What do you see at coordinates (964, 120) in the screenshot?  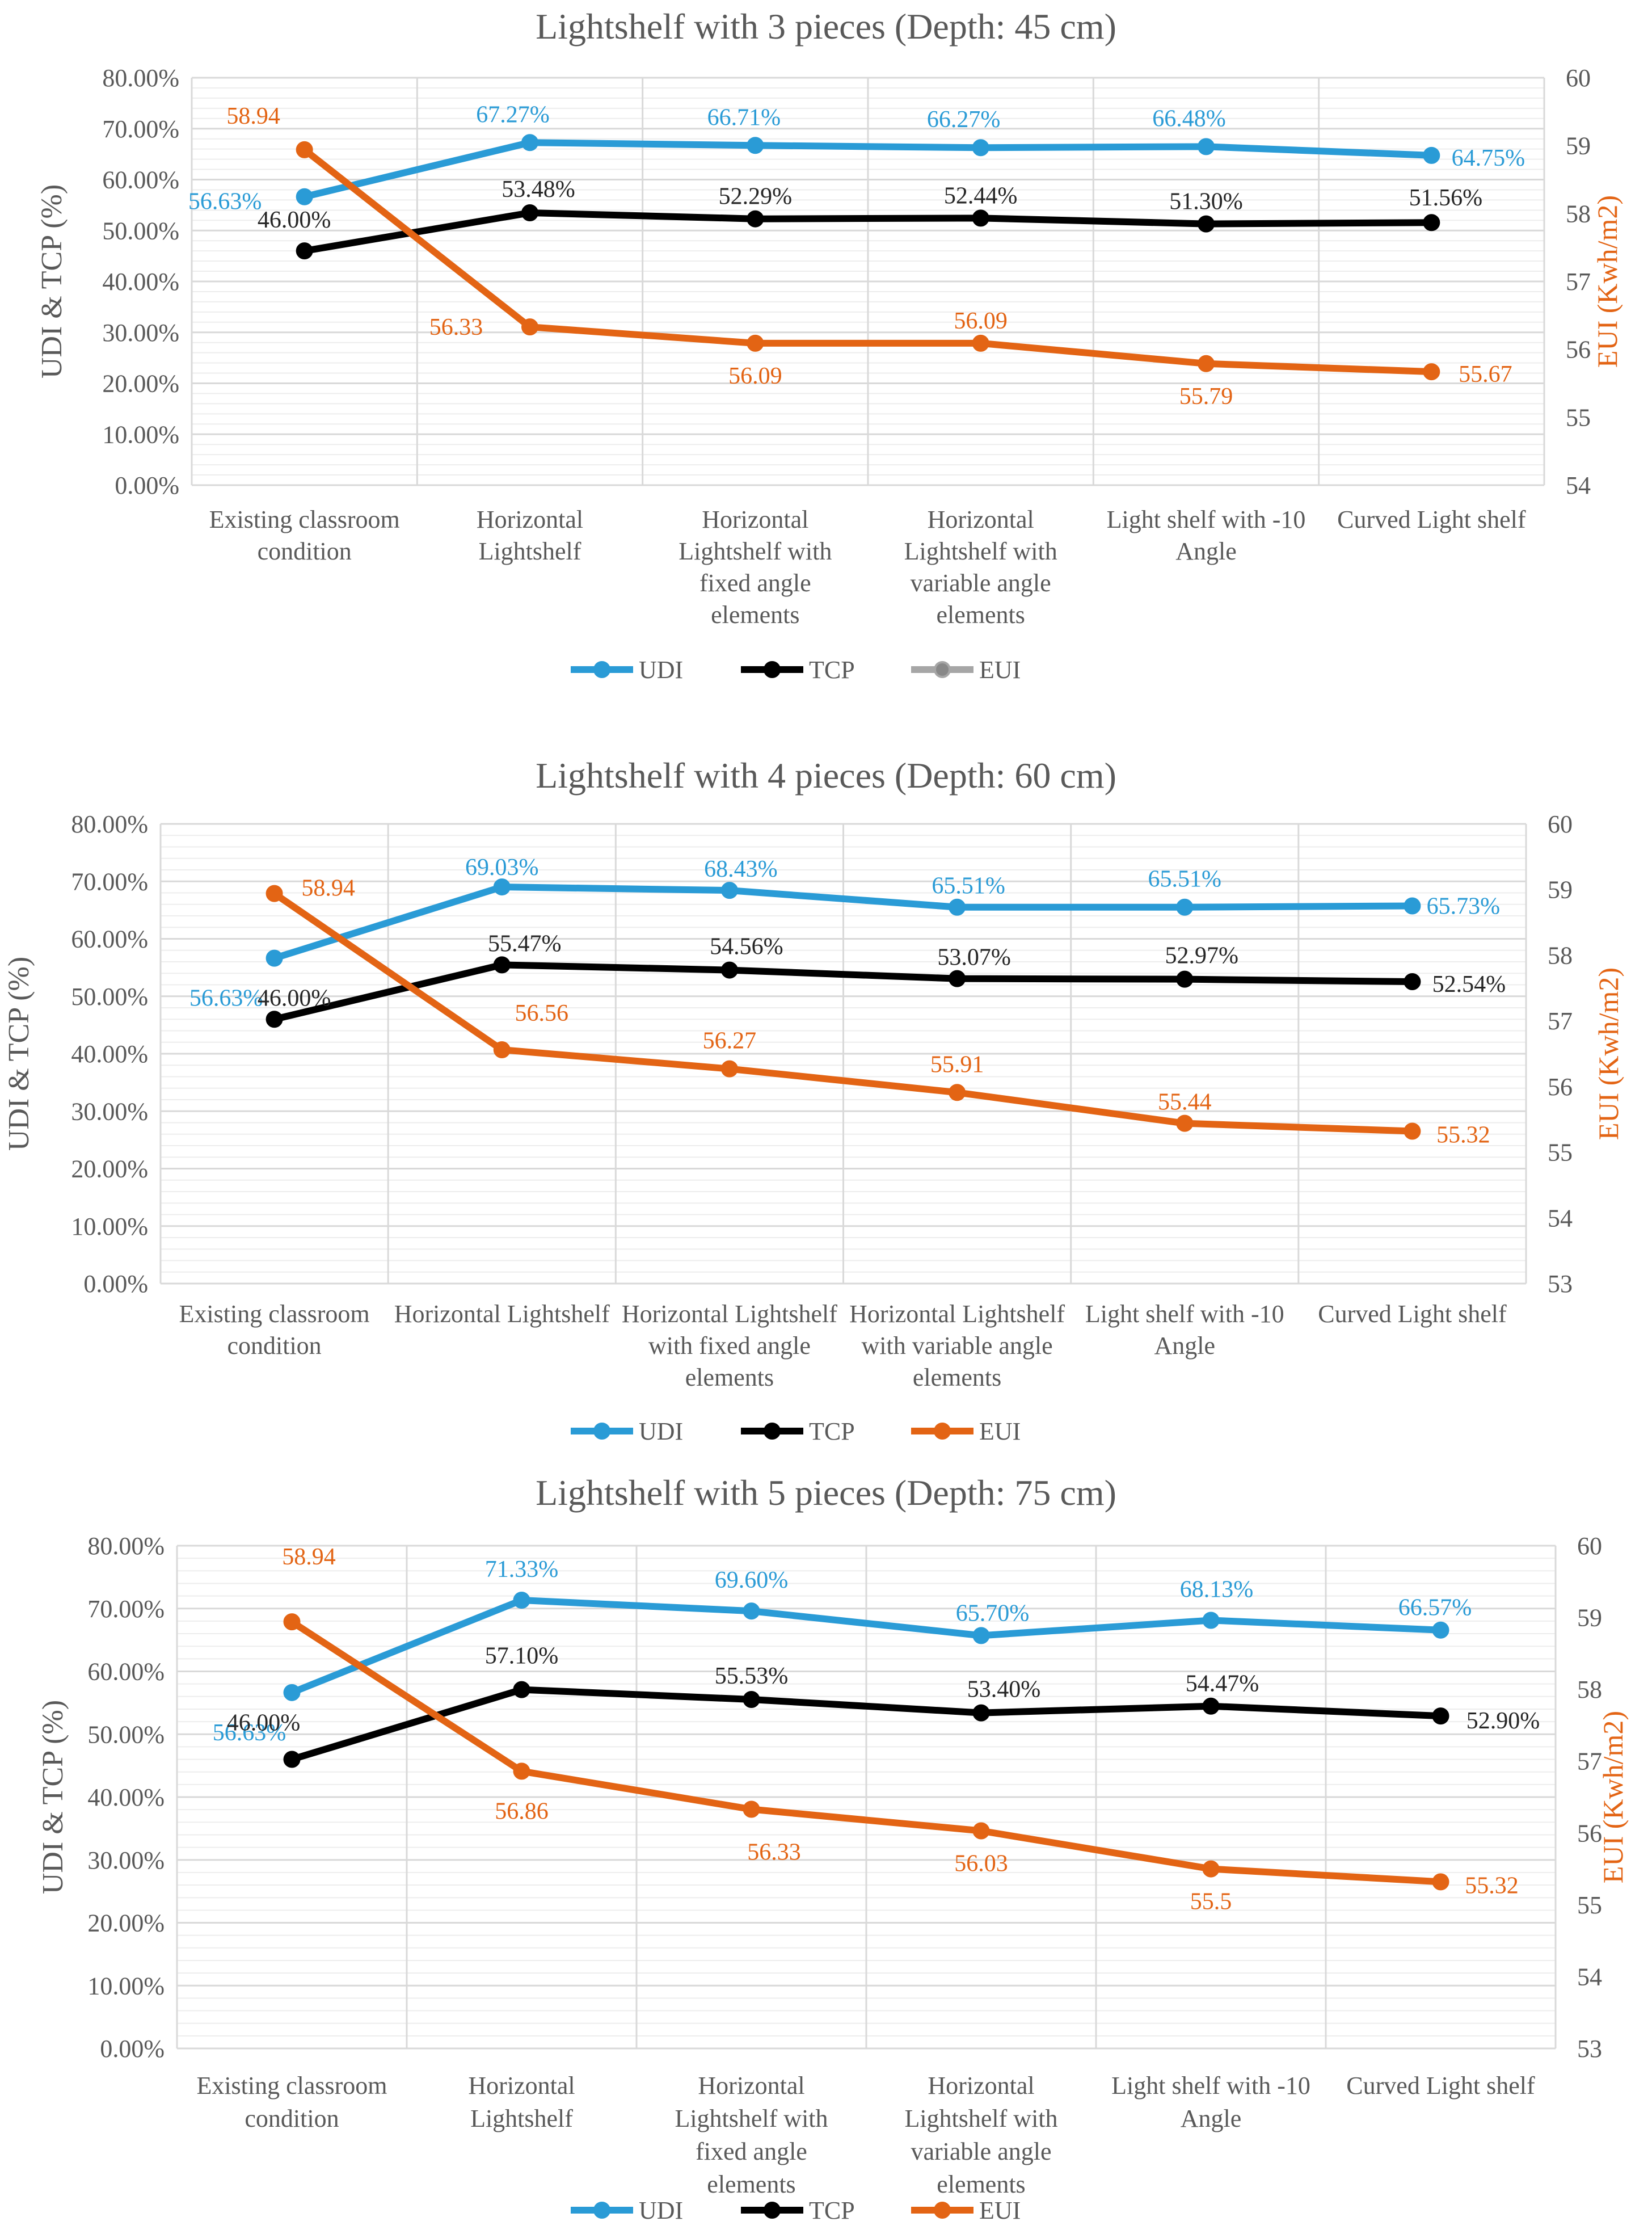 I see `data-label-udi: 66.27%` at bounding box center [964, 120].